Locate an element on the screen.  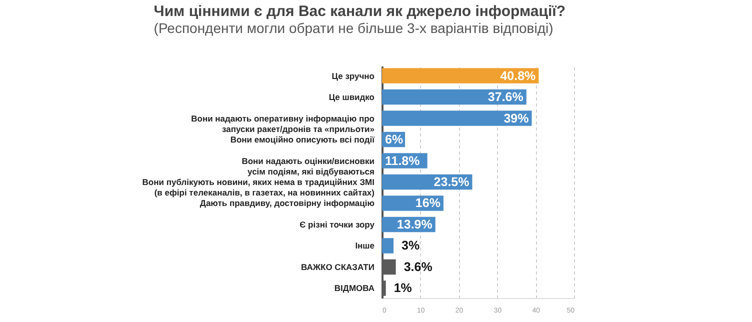
data-label: 37.6% is located at coordinates (506, 97).